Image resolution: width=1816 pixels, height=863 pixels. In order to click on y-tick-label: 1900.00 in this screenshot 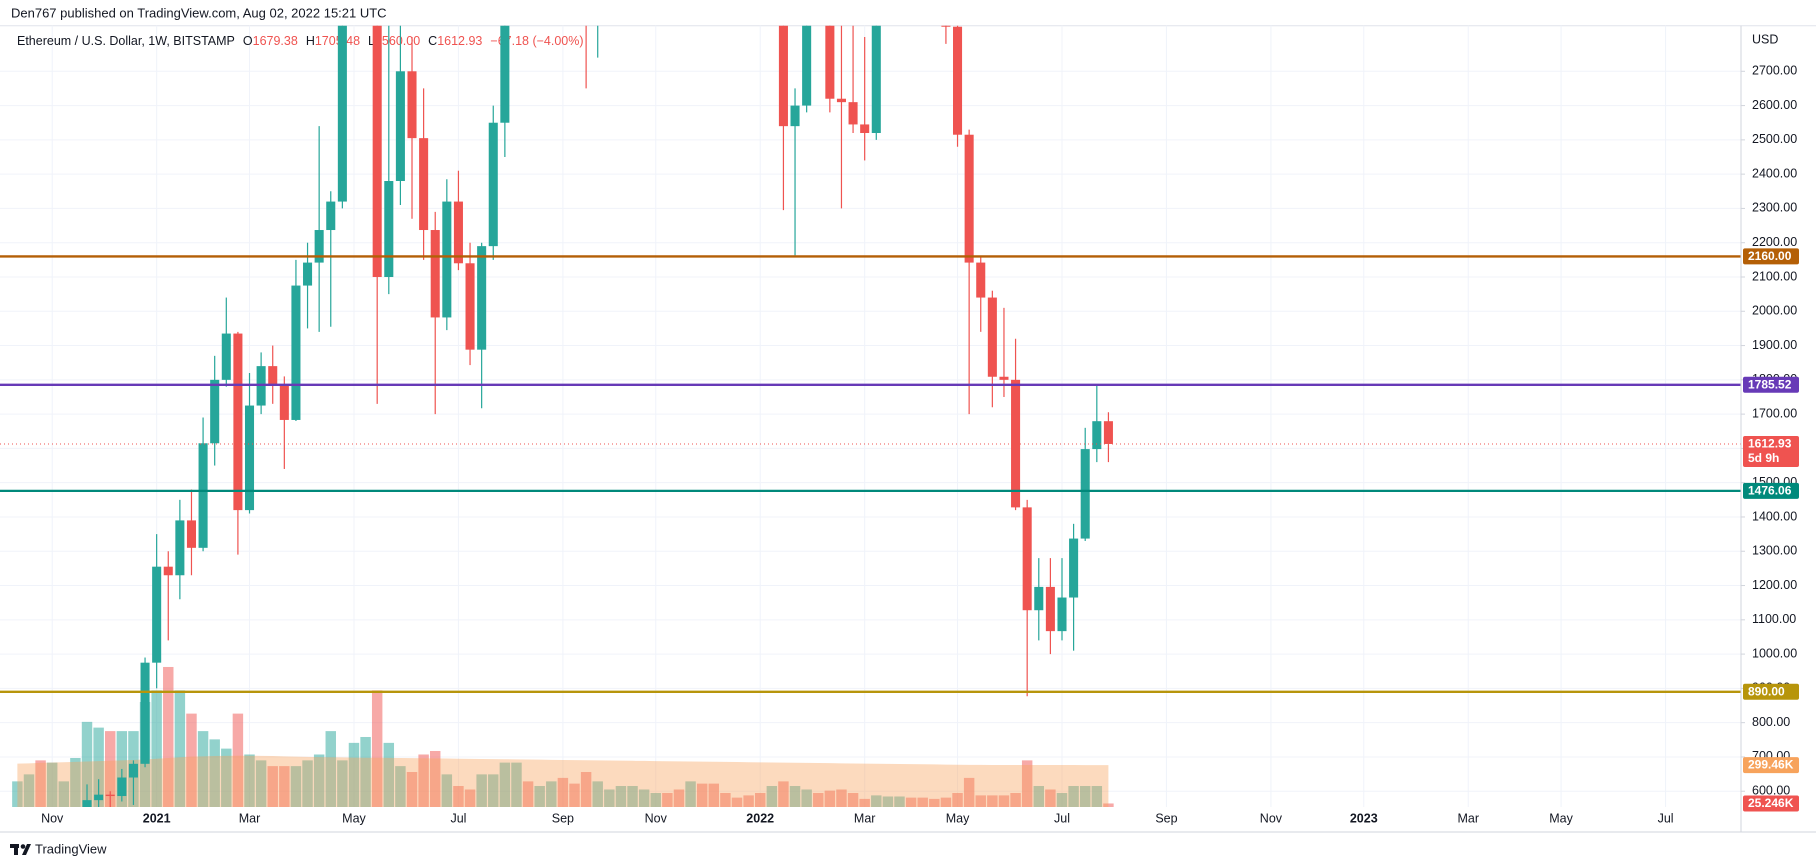, I will do `click(1774, 345)`.